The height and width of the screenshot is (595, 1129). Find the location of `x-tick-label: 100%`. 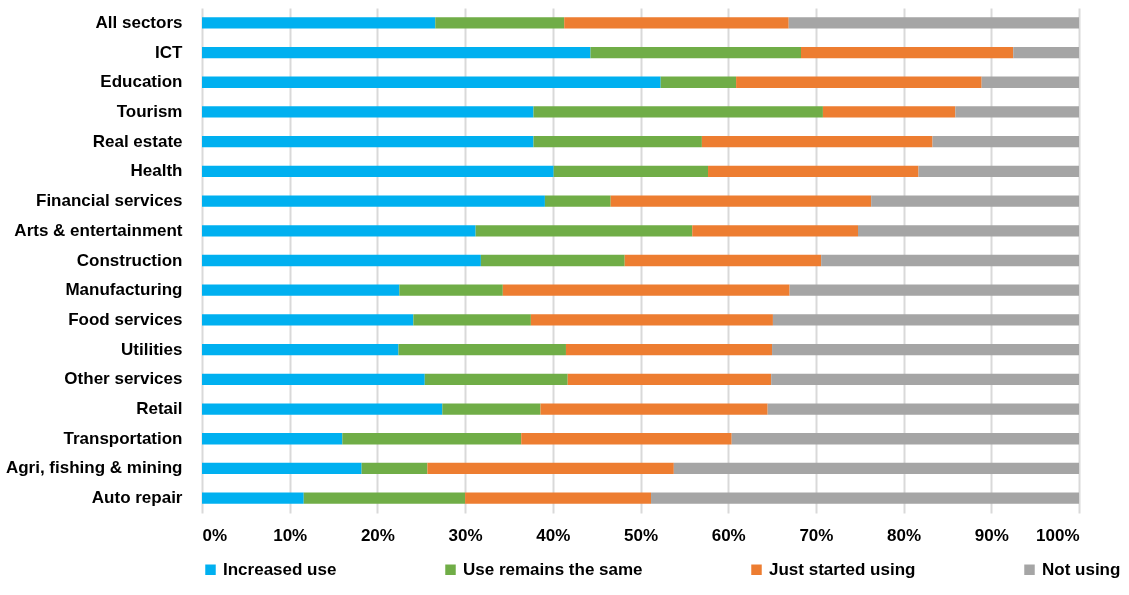

x-tick-label: 100% is located at coordinates (1058, 535).